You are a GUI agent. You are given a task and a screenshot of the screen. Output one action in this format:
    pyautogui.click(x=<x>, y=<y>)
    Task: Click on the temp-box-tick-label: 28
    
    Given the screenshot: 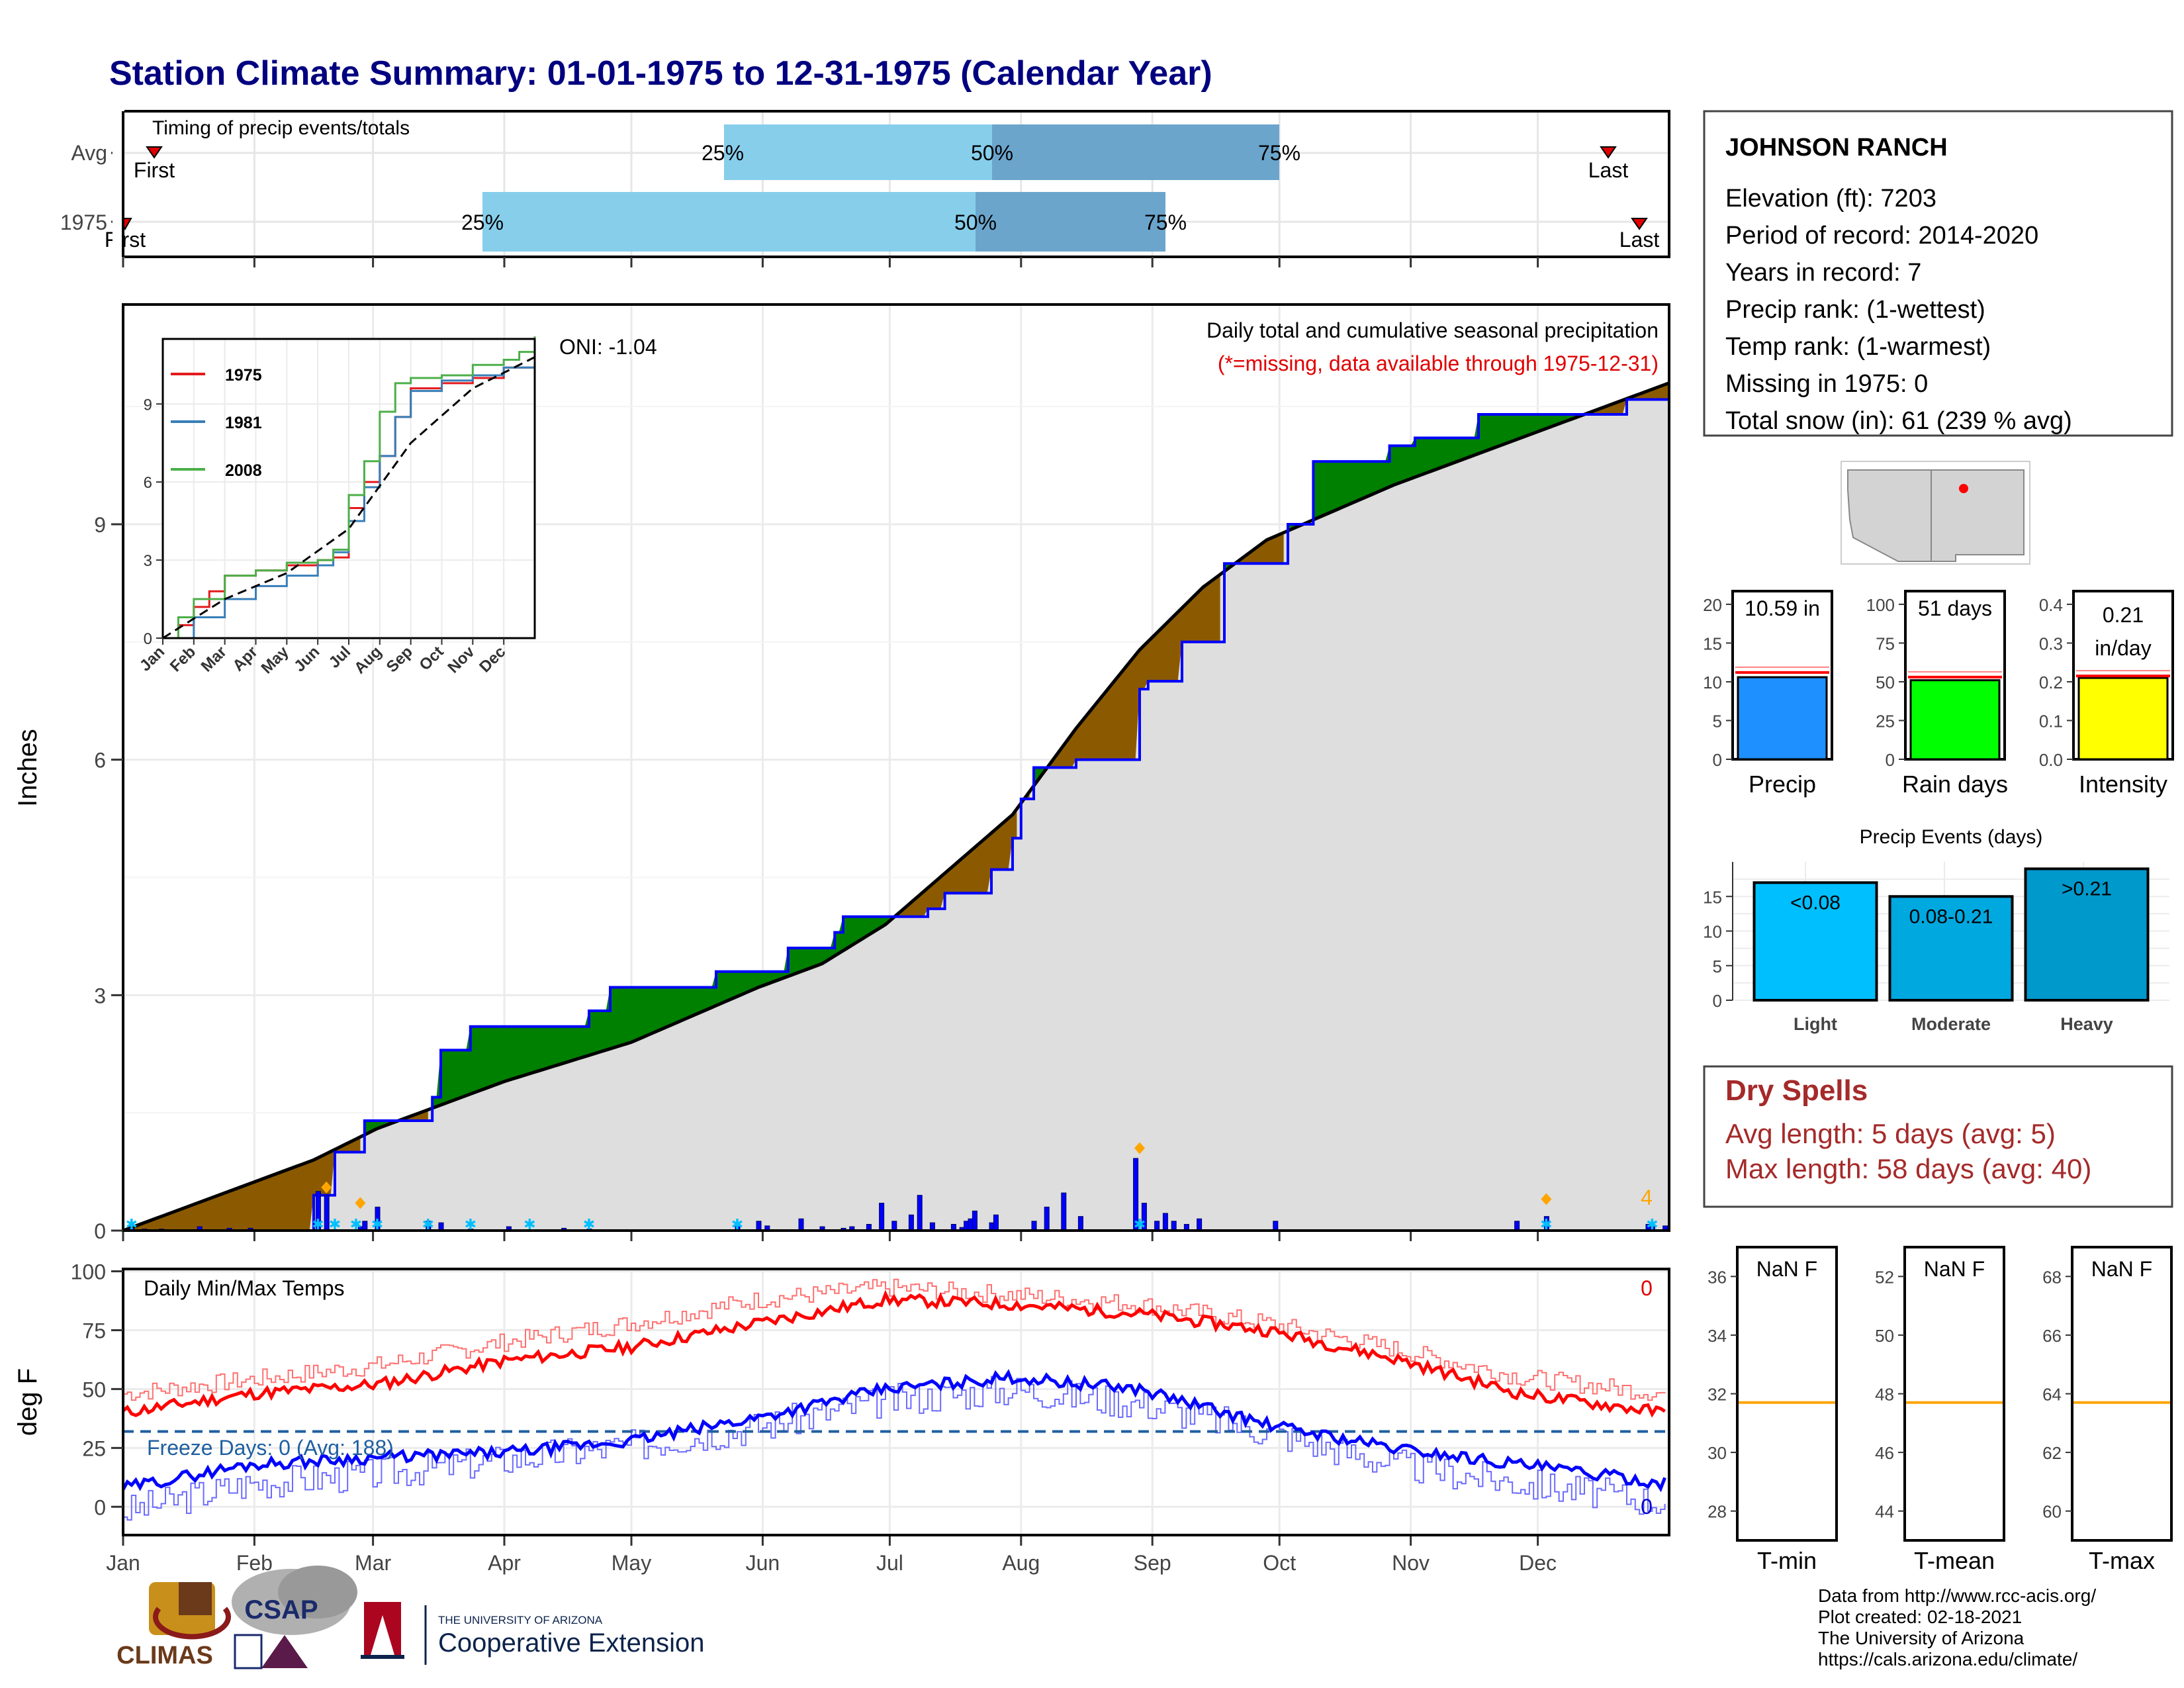 What is the action you would take?
    pyautogui.click(x=1717, y=1512)
    